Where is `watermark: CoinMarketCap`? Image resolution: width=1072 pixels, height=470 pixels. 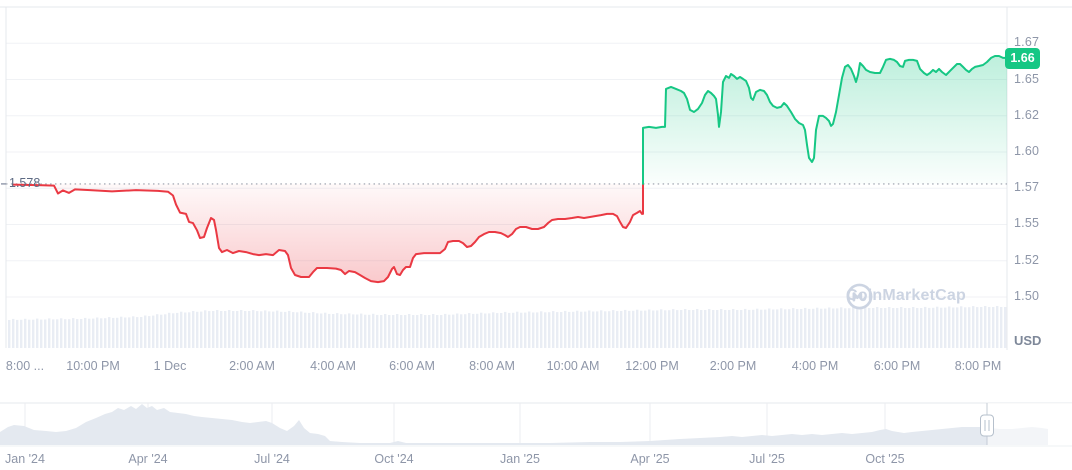
watermark: CoinMarketCap is located at coordinates (906, 296).